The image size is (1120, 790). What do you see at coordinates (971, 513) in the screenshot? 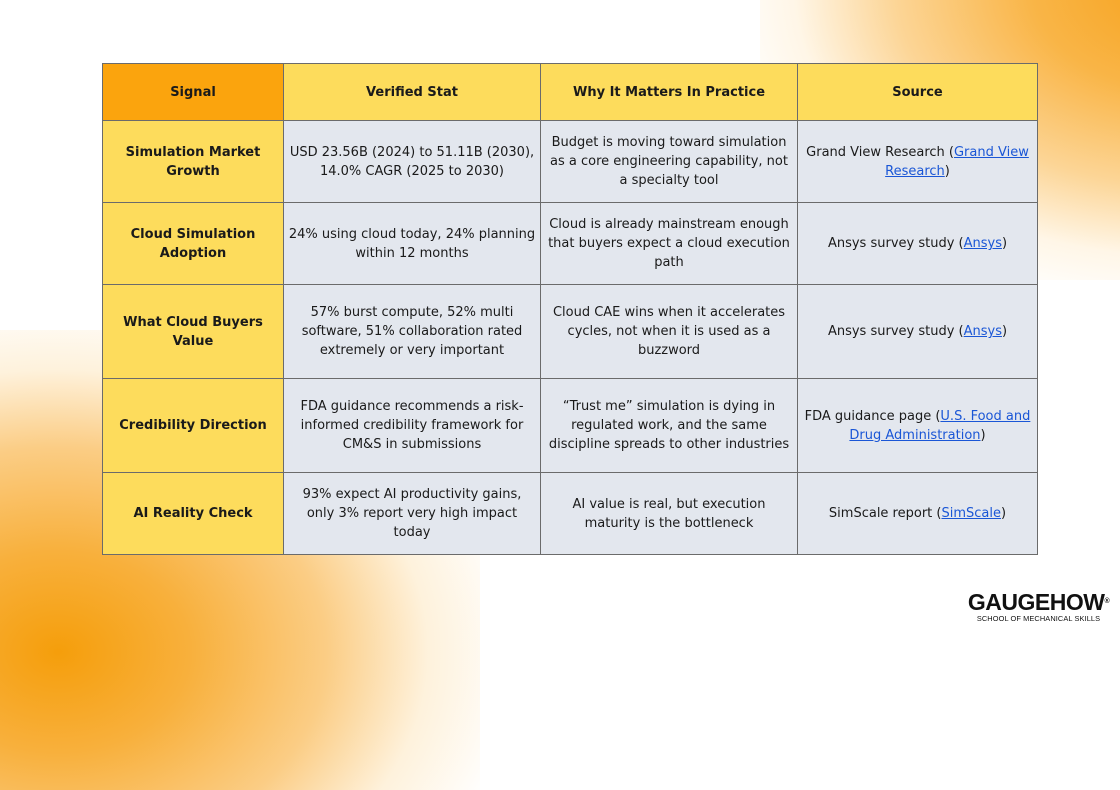
I see `source-link-simscale: SimScale` at bounding box center [971, 513].